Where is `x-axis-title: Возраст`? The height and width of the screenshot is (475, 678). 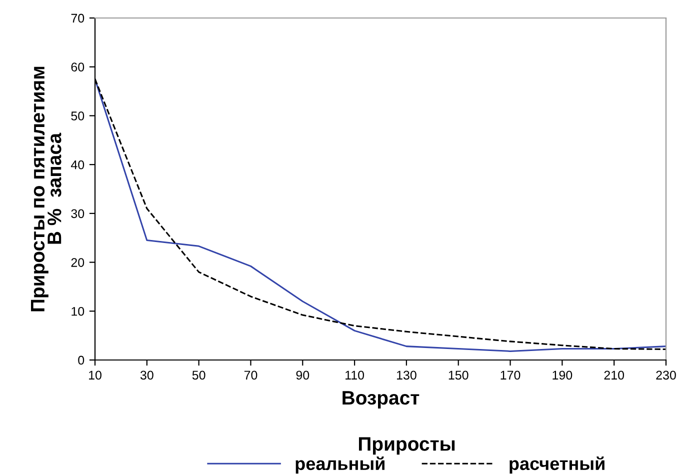
x-axis-title: Возраст is located at coordinates (381, 400).